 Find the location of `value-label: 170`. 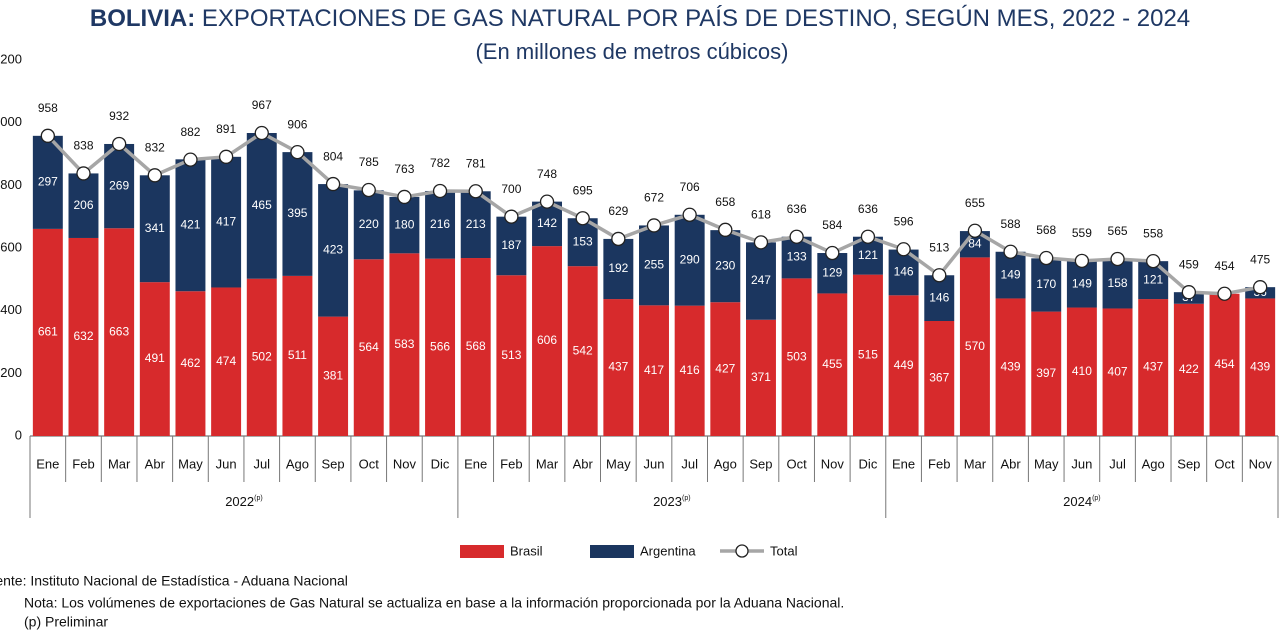

value-label: 170 is located at coordinates (1046, 284).